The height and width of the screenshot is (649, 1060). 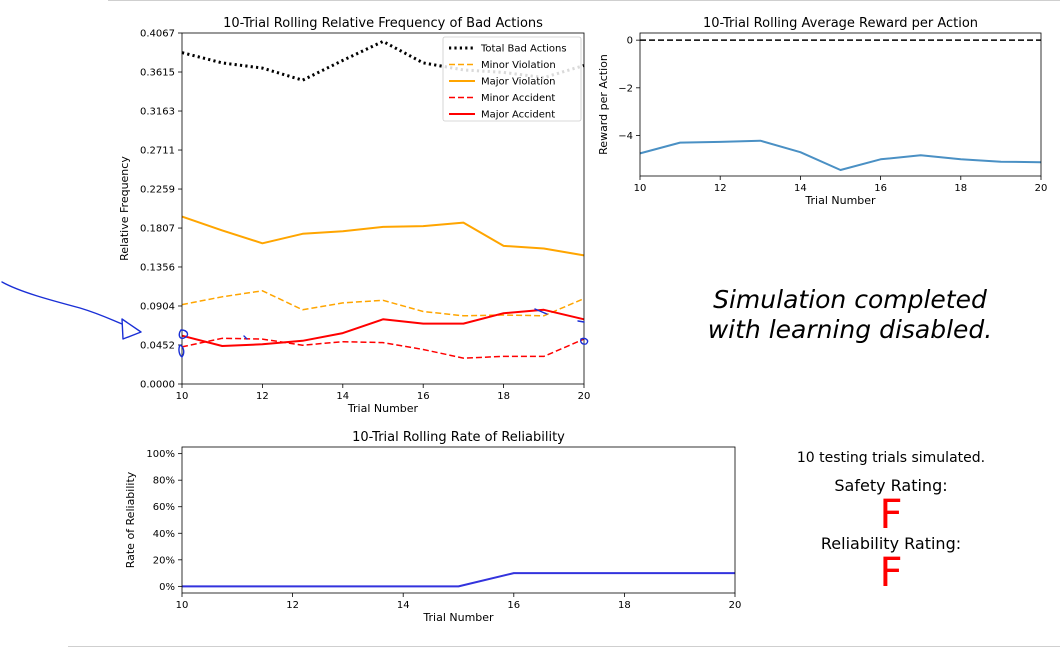 What do you see at coordinates (157, 112) in the screenshot?
I see `y-tick-label: 0.3163` at bounding box center [157, 112].